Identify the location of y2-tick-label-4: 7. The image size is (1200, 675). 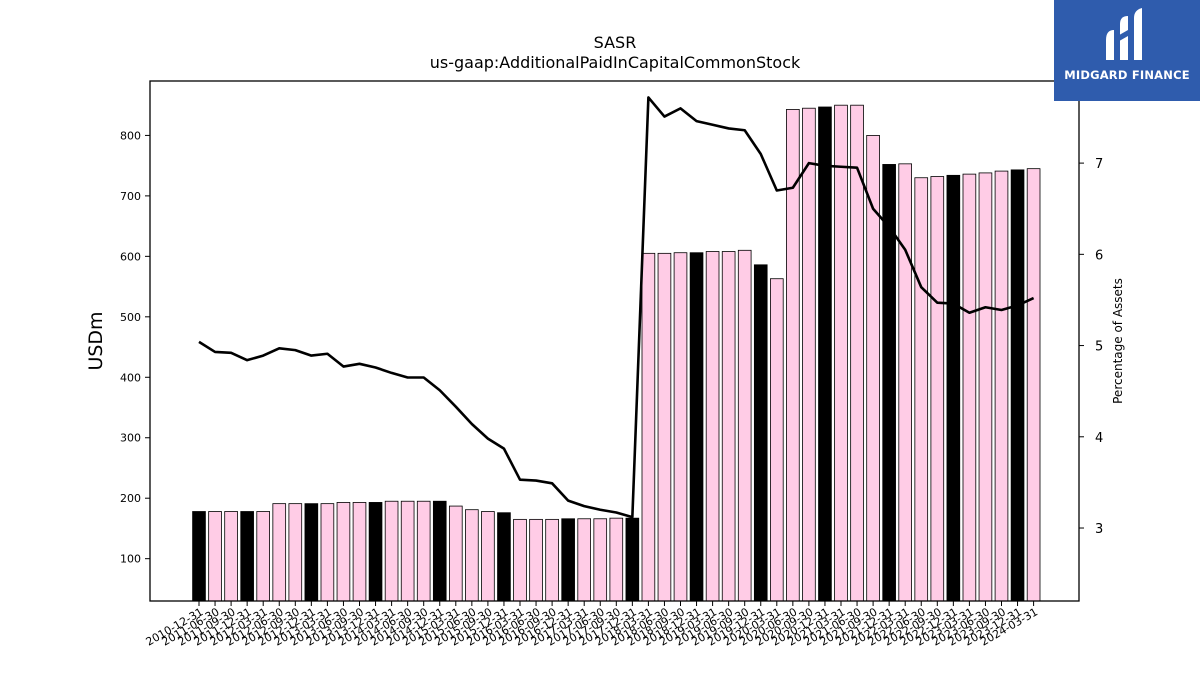
(1099, 164).